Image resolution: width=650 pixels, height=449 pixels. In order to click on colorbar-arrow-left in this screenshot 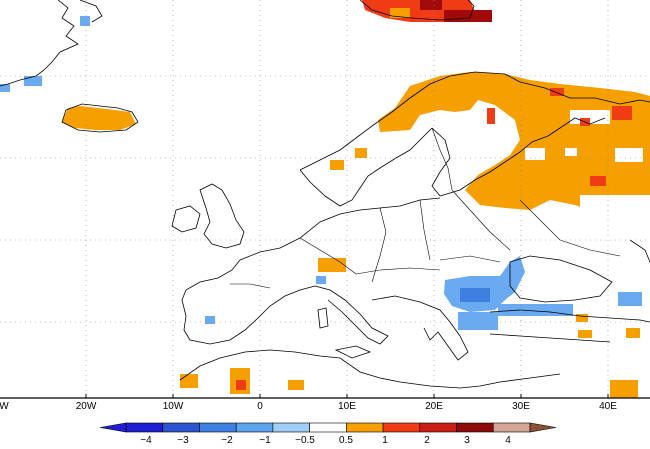, I will do `click(113, 427)`.